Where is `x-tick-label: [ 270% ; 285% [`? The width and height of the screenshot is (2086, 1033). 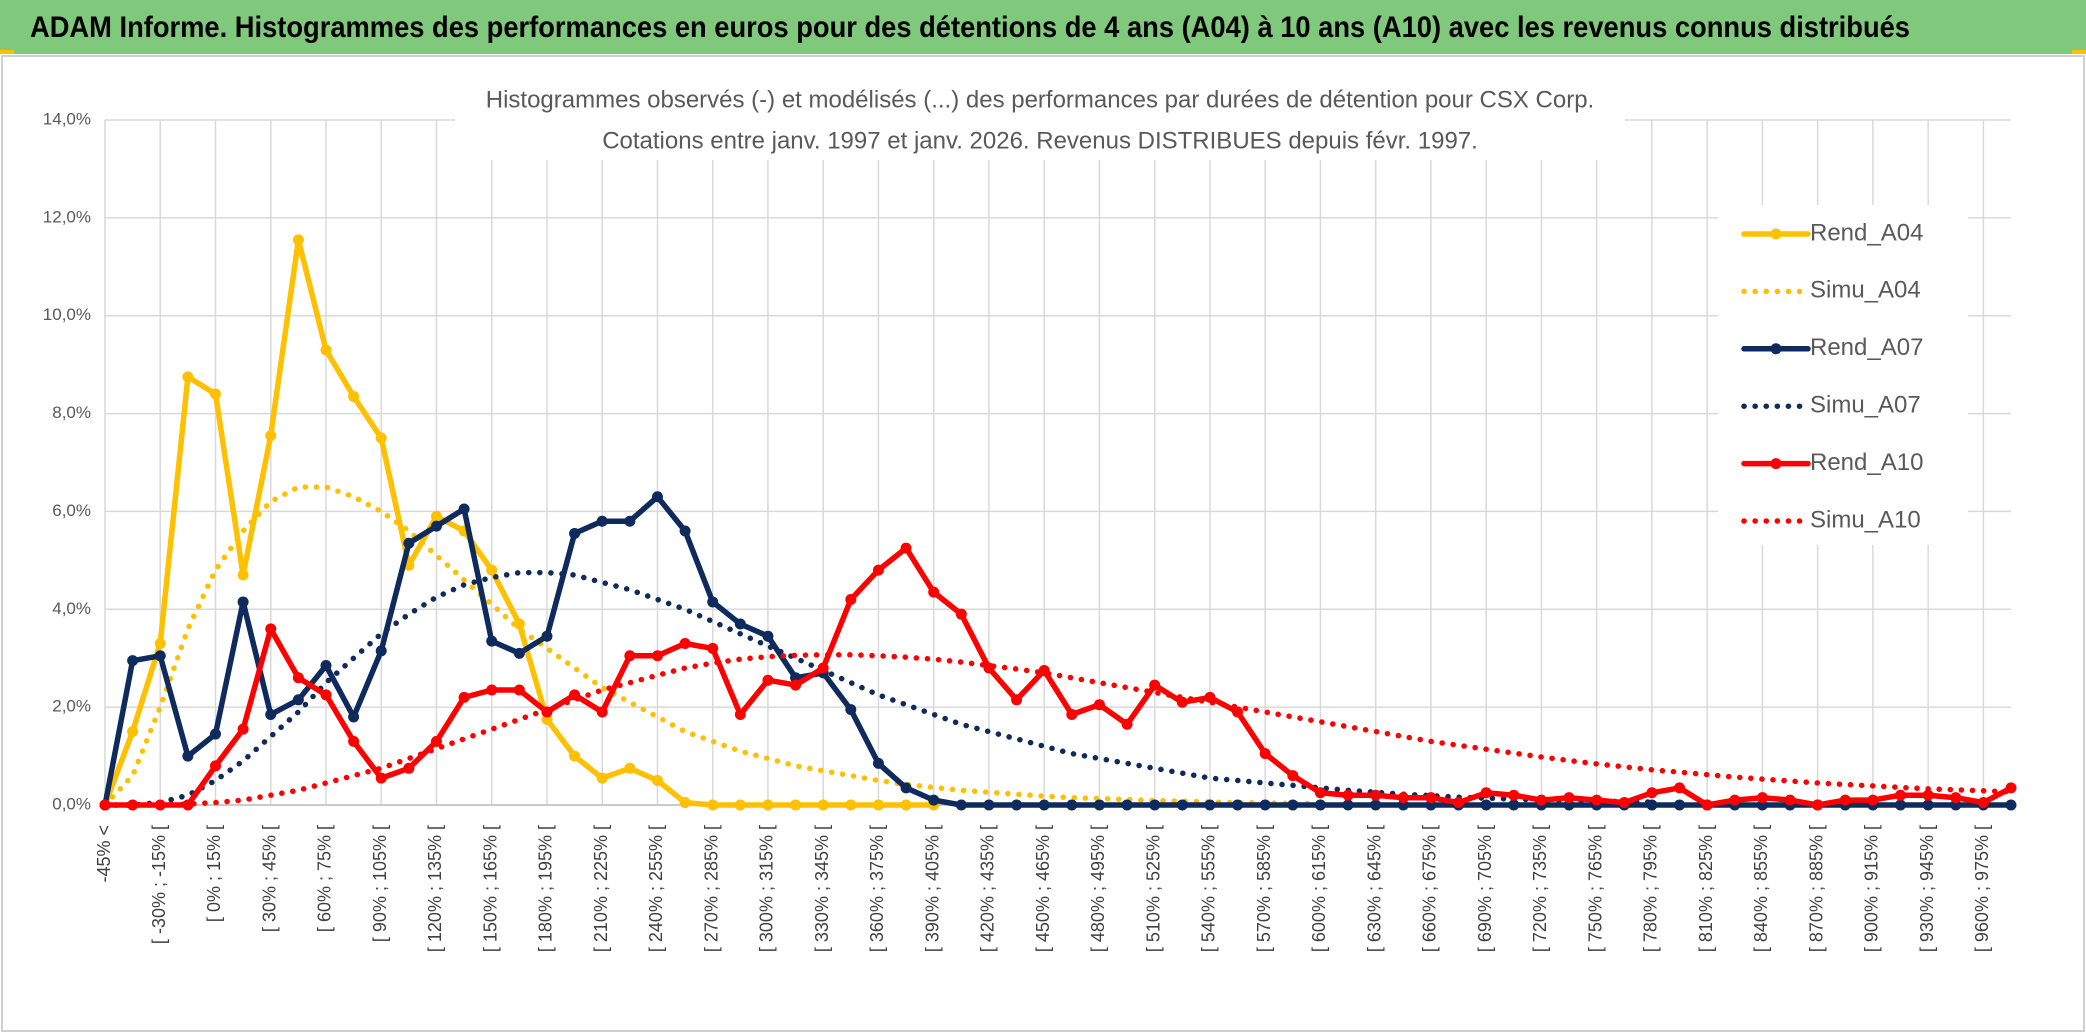 x-tick-label: [ 270% ; 285% [ is located at coordinates (711, 888).